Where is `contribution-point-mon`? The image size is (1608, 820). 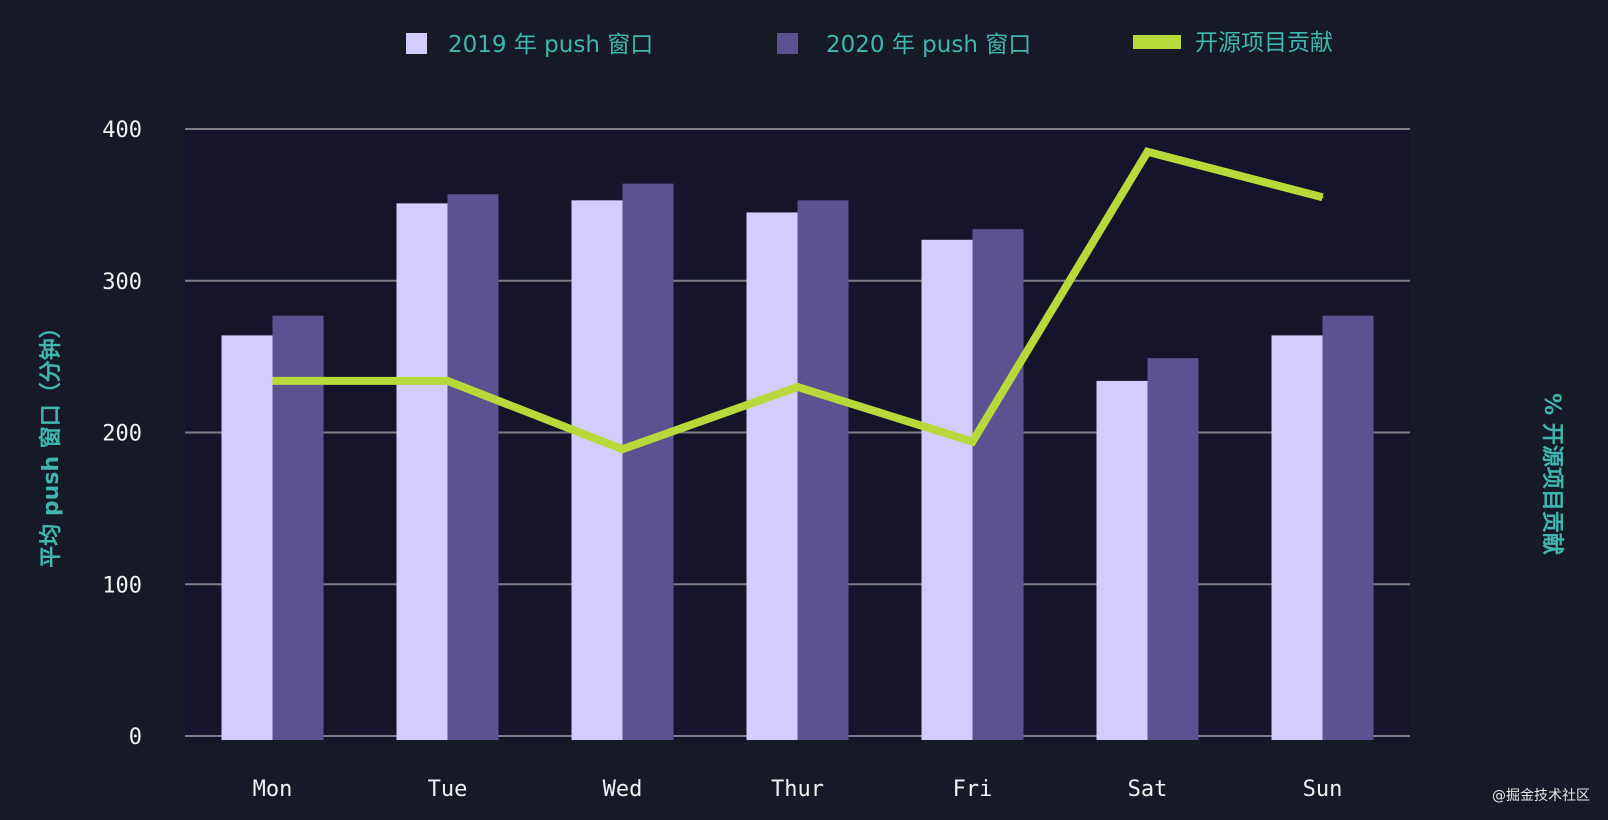 contribution-point-mon is located at coordinates (272, 380).